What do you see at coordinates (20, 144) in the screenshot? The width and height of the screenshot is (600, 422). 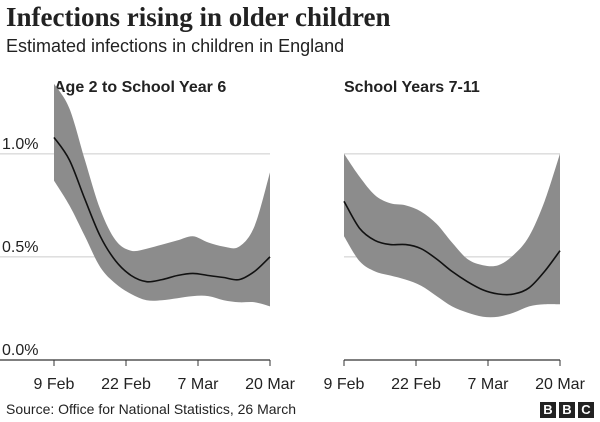 I see `y-tick-label-2: 1.0%` at bounding box center [20, 144].